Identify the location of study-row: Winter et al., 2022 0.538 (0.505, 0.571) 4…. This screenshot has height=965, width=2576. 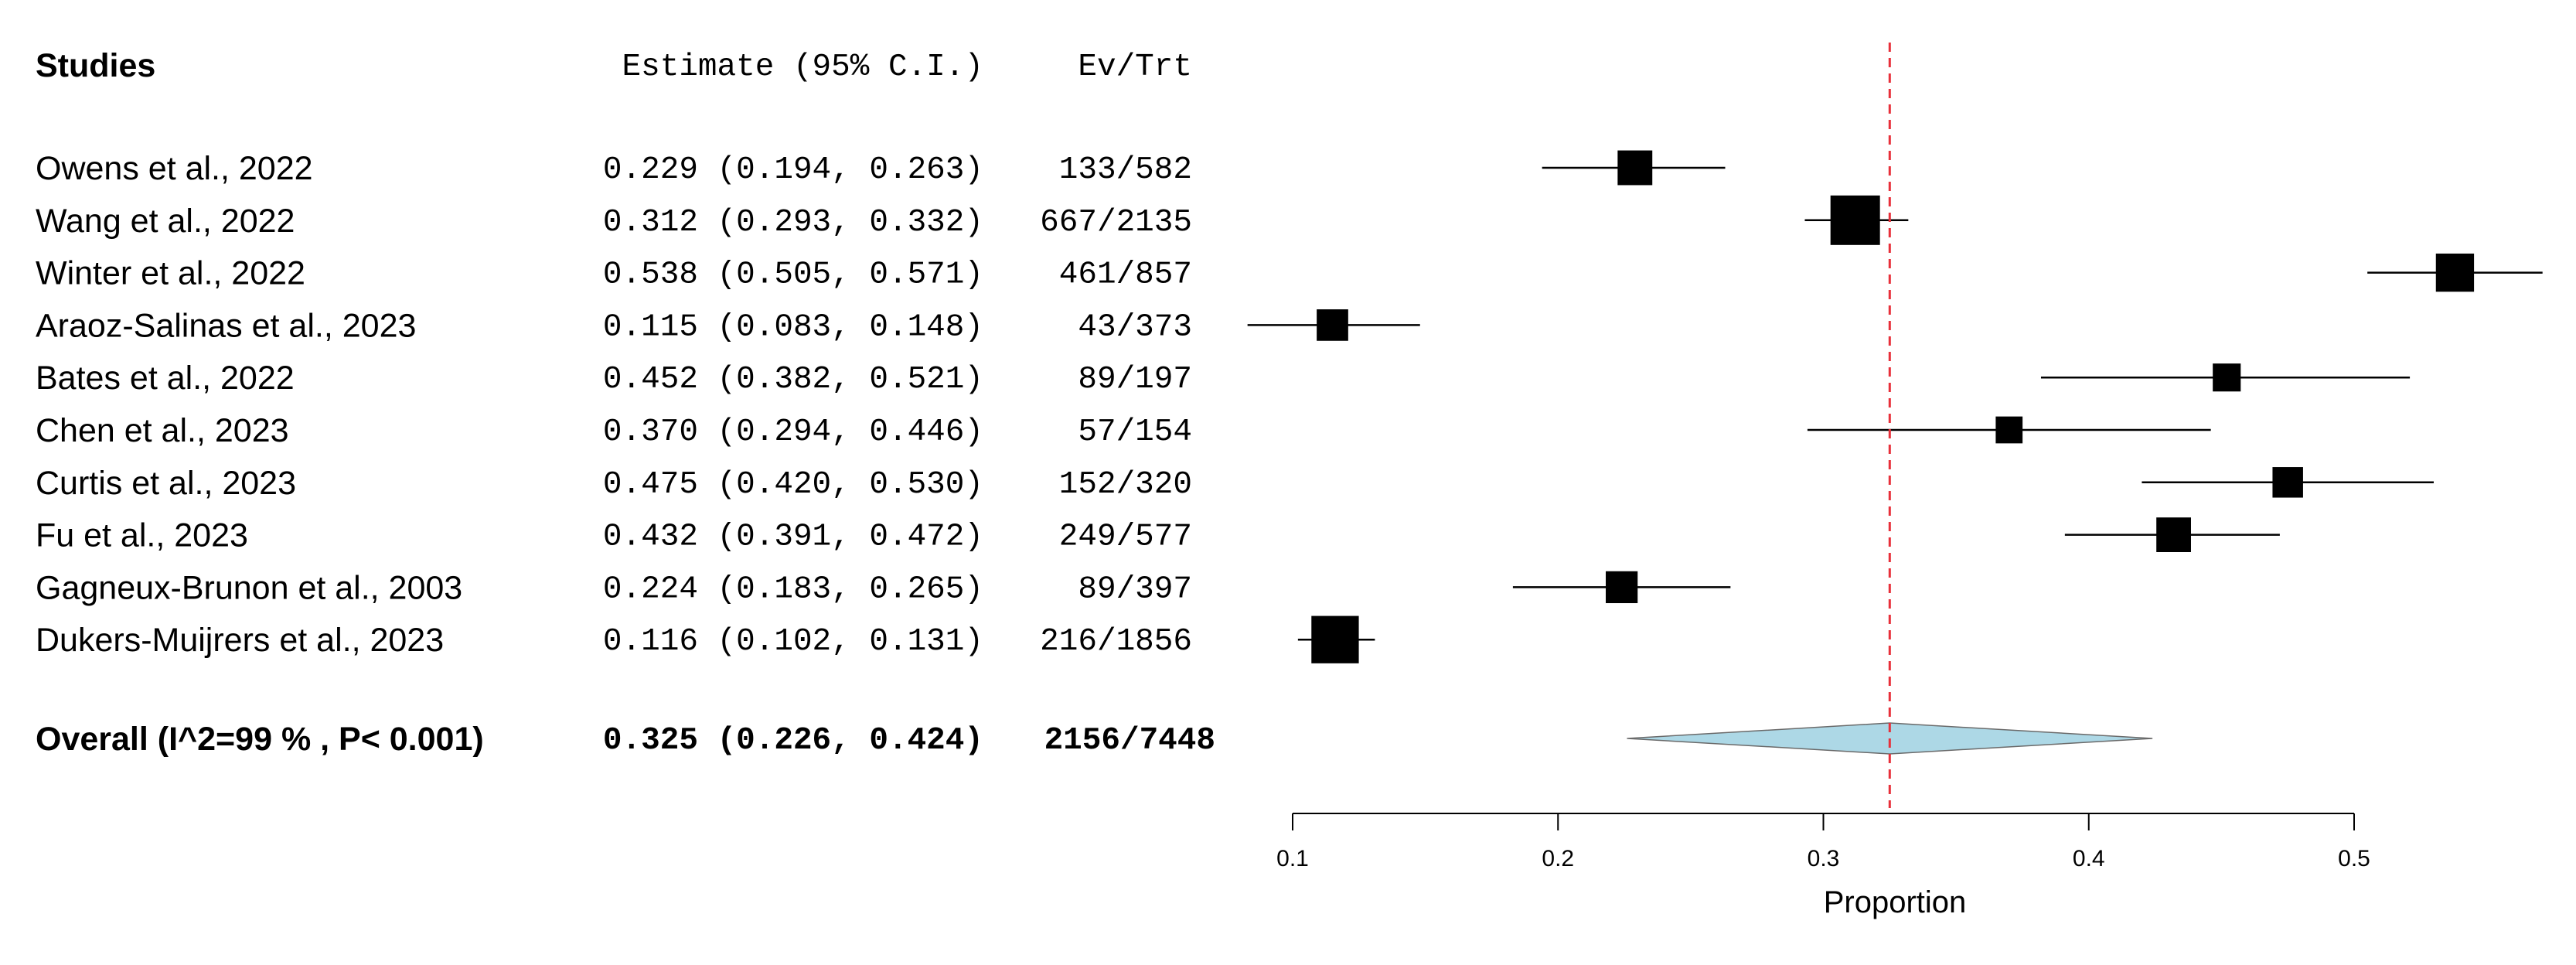
(1289, 273).